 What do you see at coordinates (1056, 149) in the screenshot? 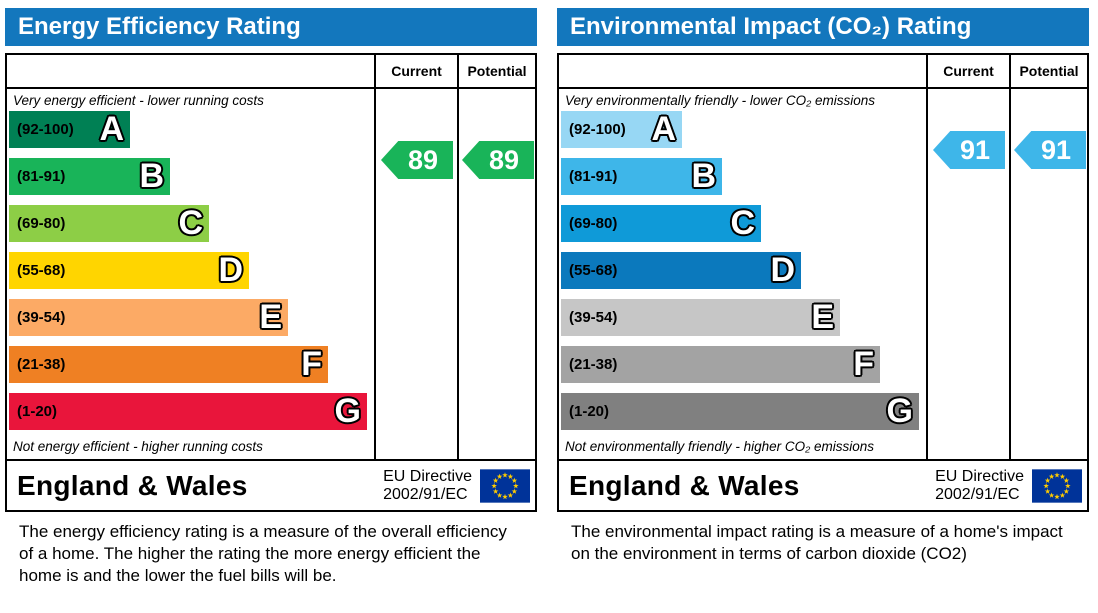
I see `potential-rating-value: 91` at bounding box center [1056, 149].